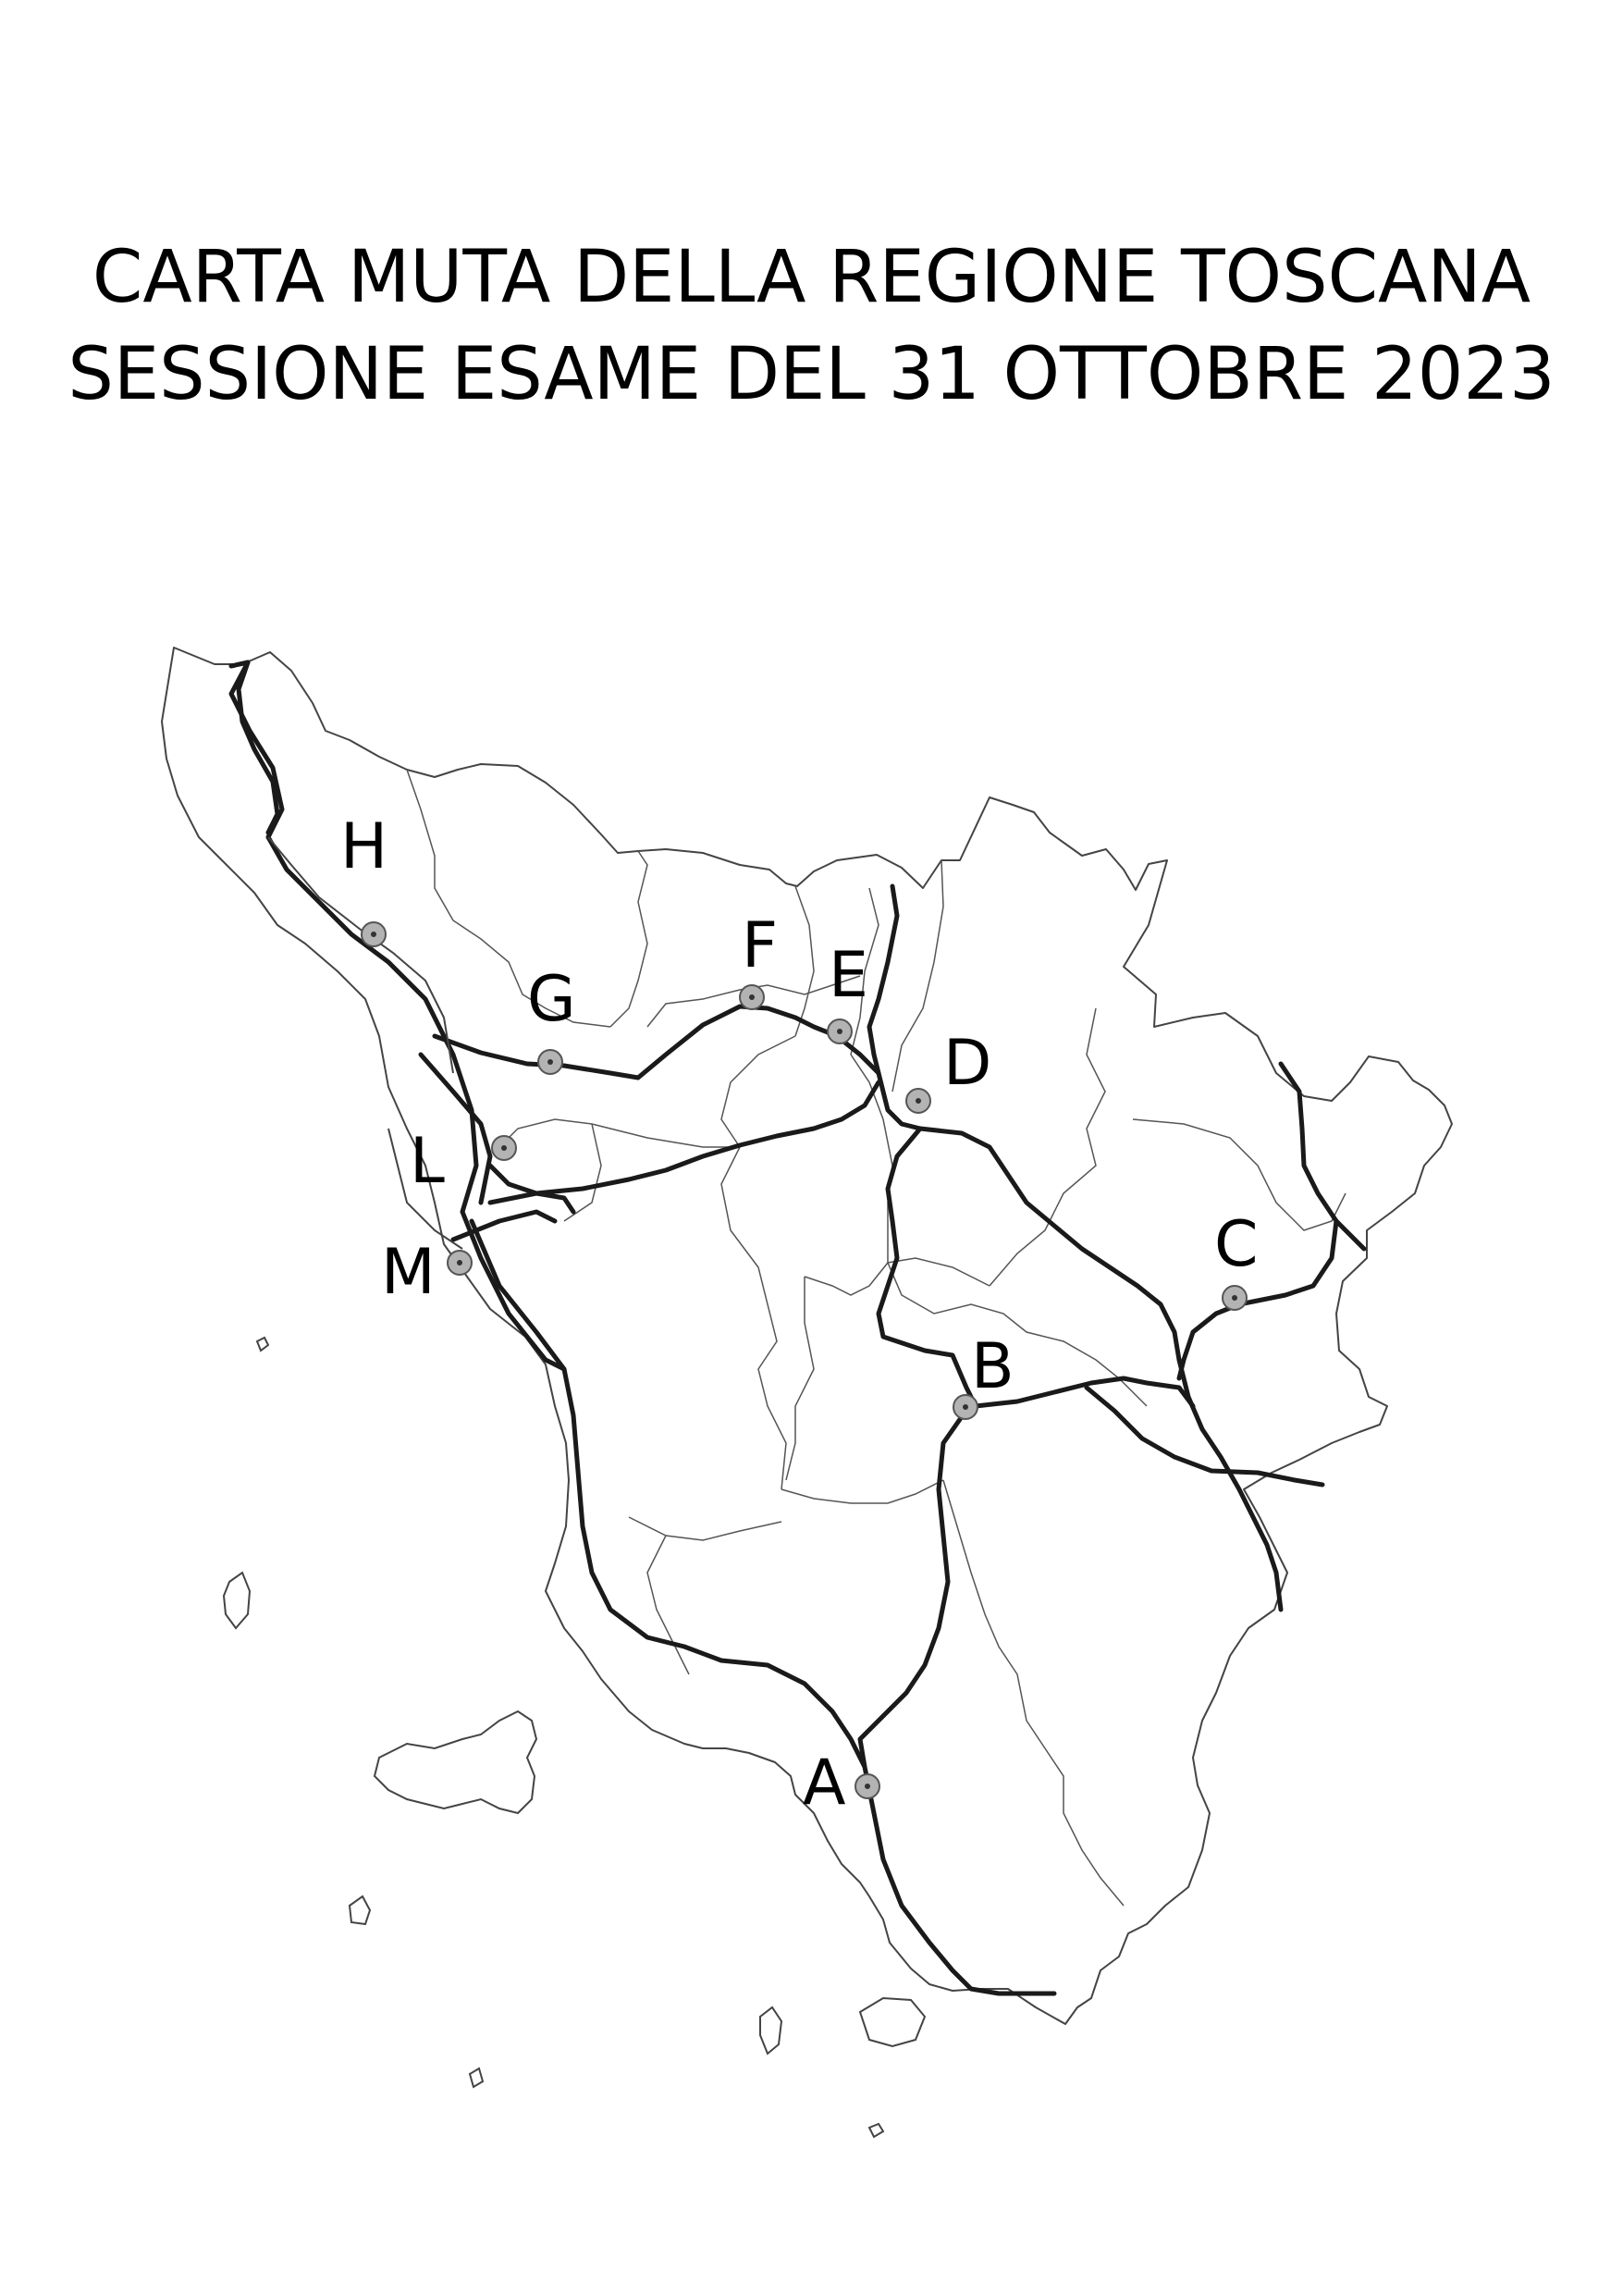  What do you see at coordinates (771, 2030) in the screenshot?
I see `island-giglio` at bounding box center [771, 2030].